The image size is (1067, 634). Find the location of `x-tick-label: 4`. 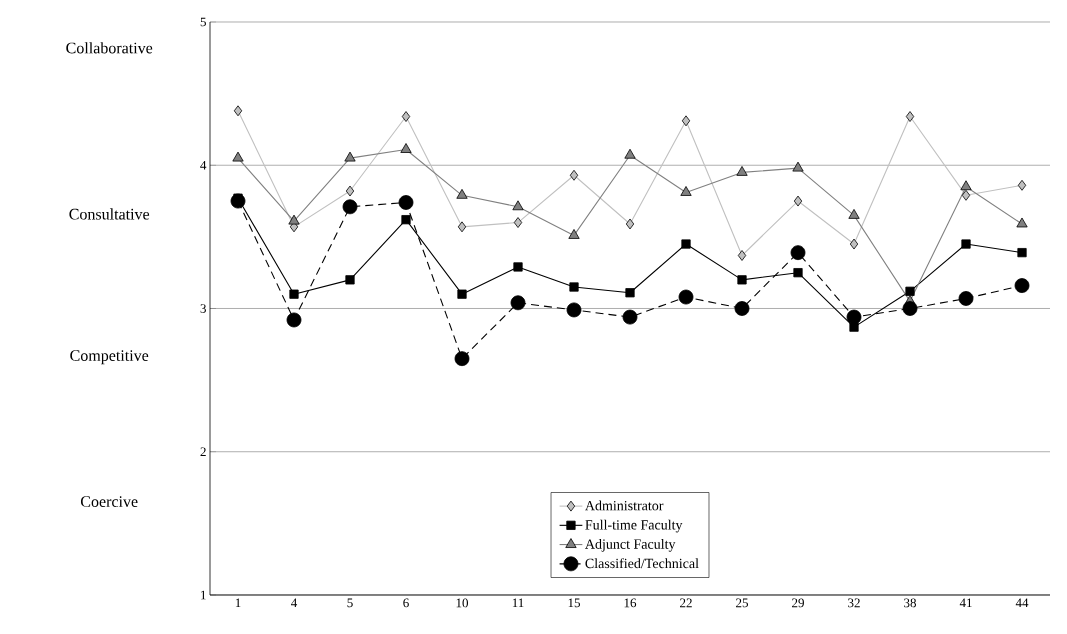

x-tick-label: 4 is located at coordinates (294, 603).